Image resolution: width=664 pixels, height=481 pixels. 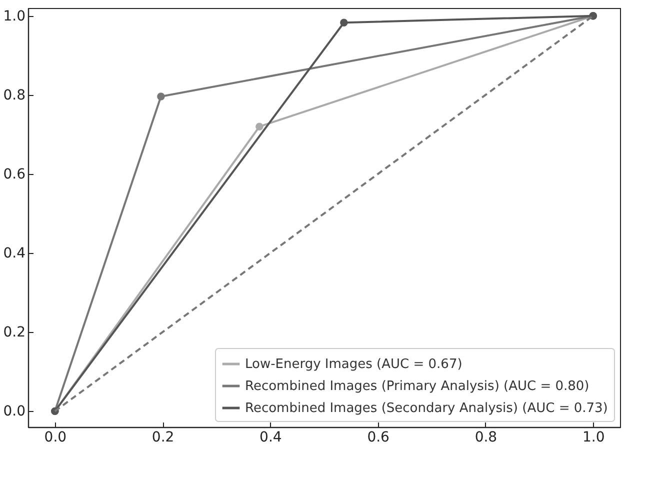 What do you see at coordinates (14, 332) in the screenshot?
I see `y-tick-label: 0.2` at bounding box center [14, 332].